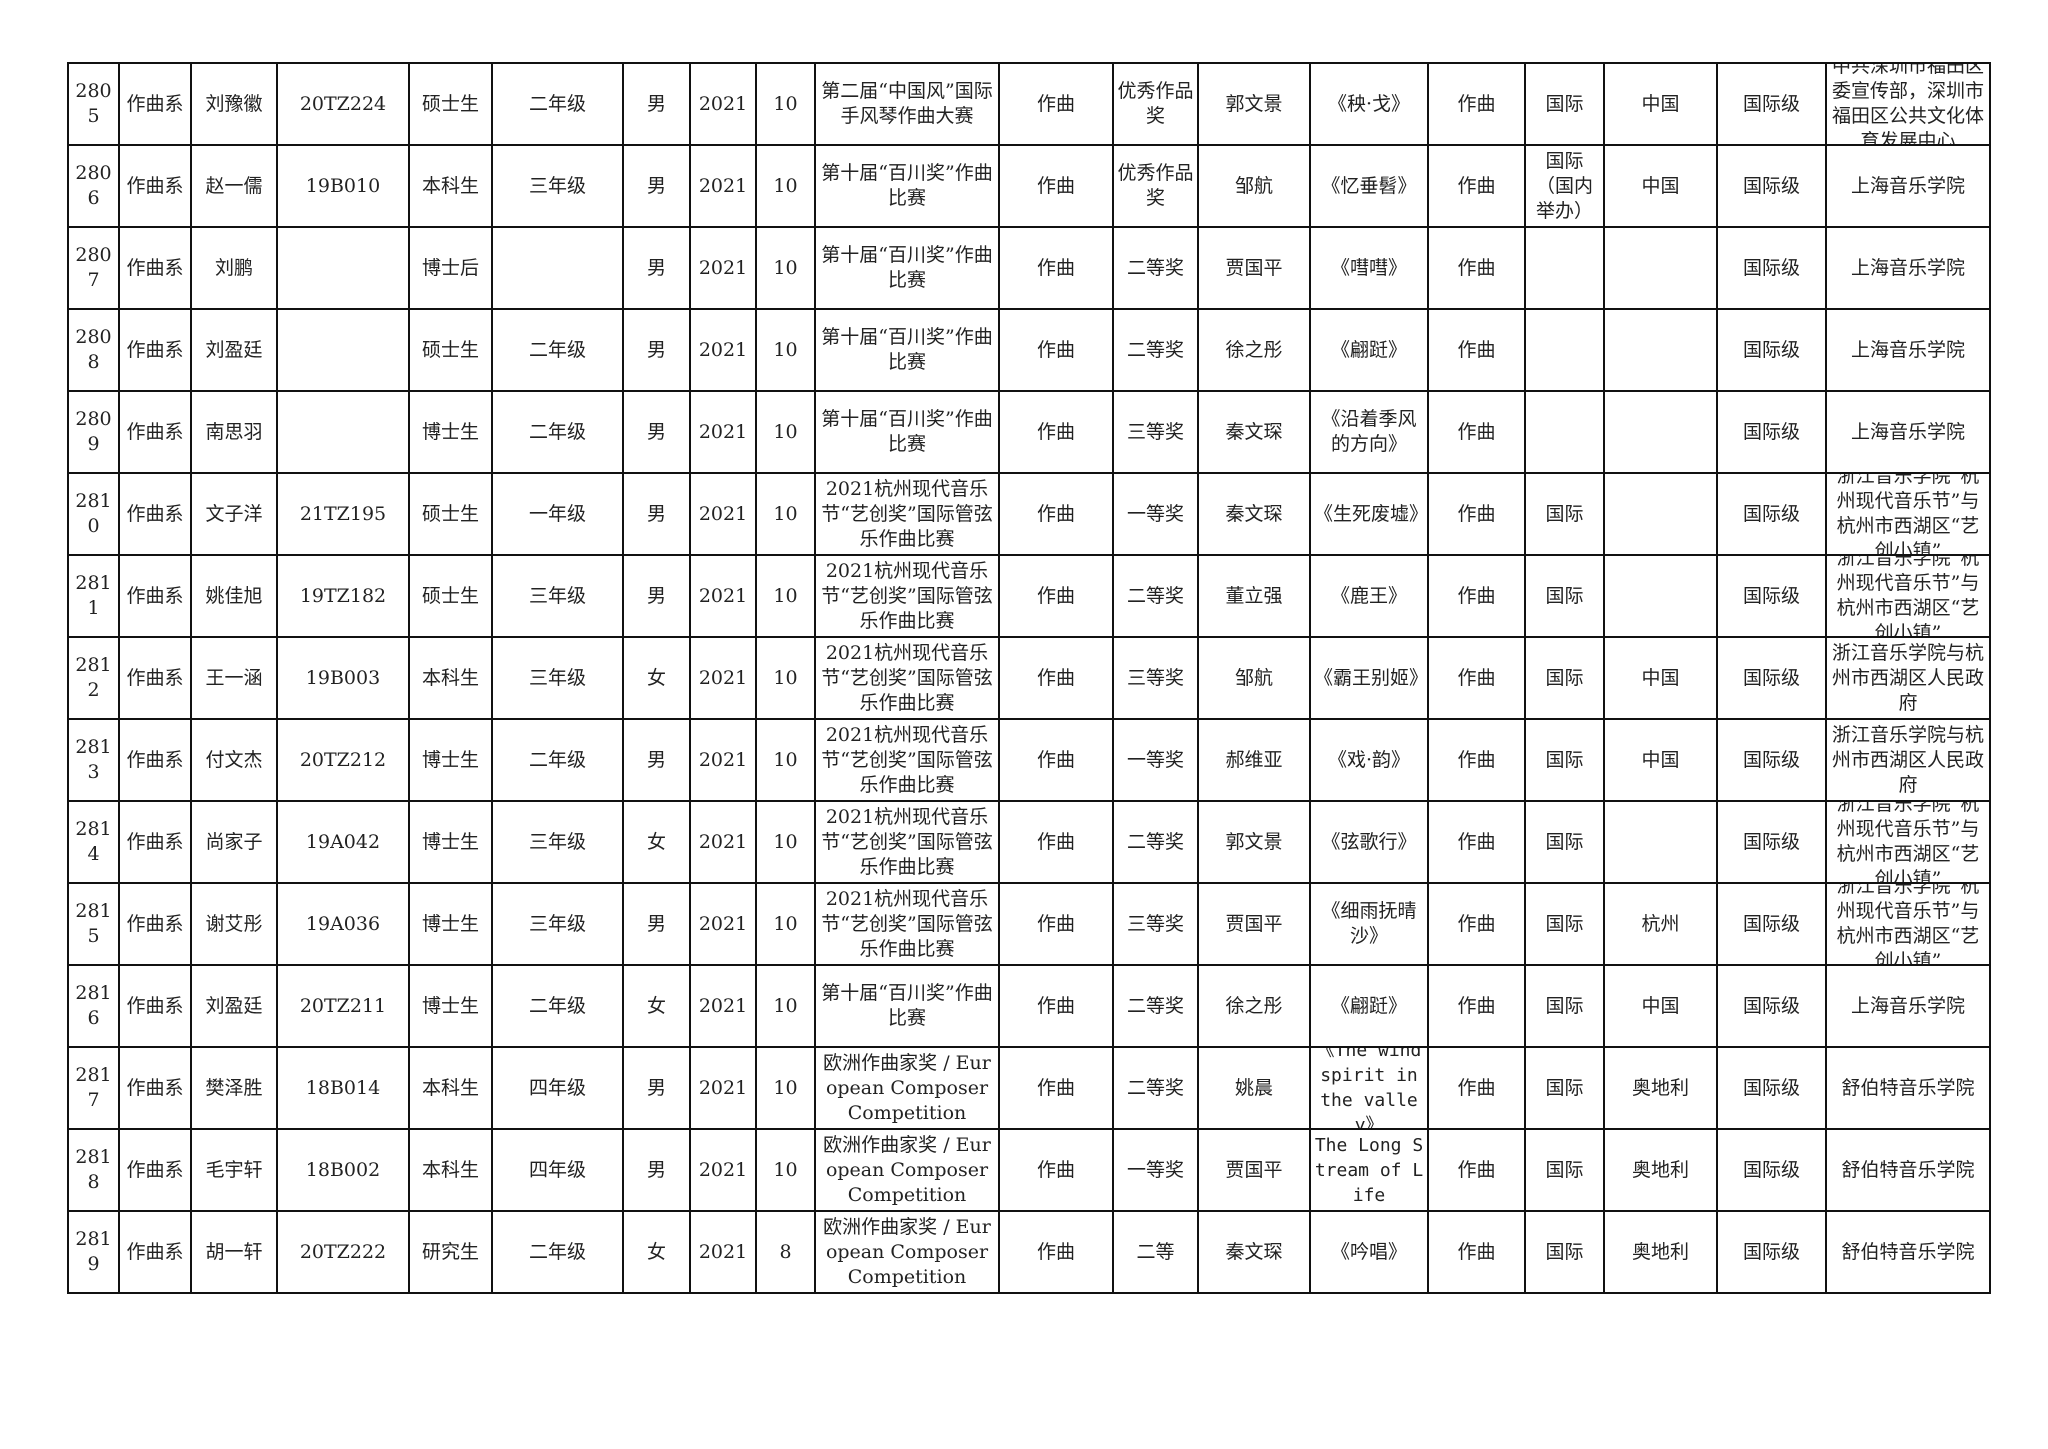 This screenshot has height=1449, width=2048. Describe the element at coordinates (234, 1169) in the screenshot. I see `student-name-text: 毛宇轩` at that location.